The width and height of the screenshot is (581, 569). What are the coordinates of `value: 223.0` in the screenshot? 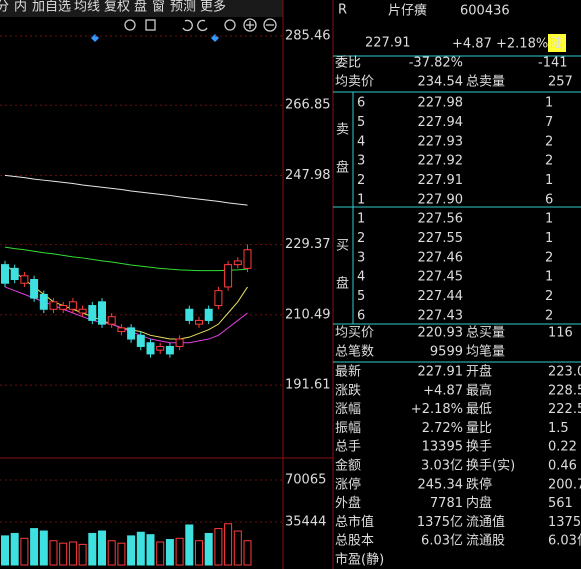 It's located at (564, 372).